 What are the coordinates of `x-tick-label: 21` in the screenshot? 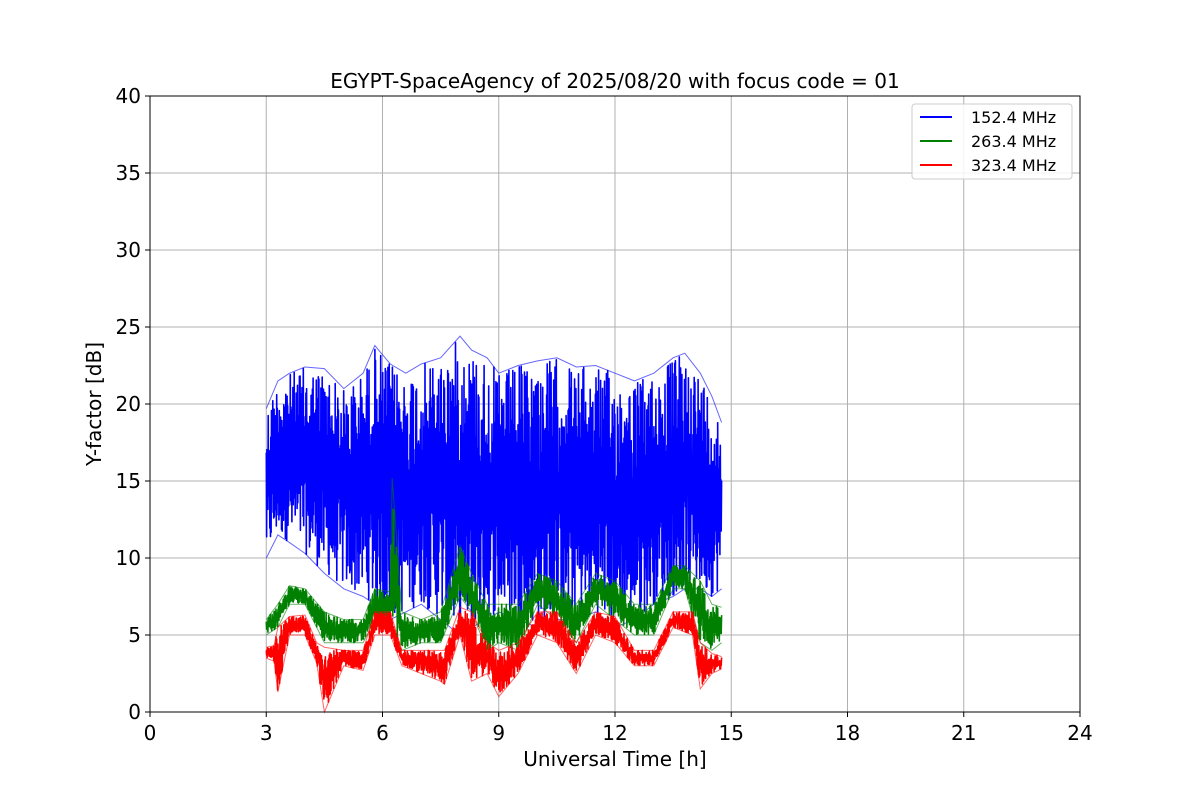 It's located at (963, 733).